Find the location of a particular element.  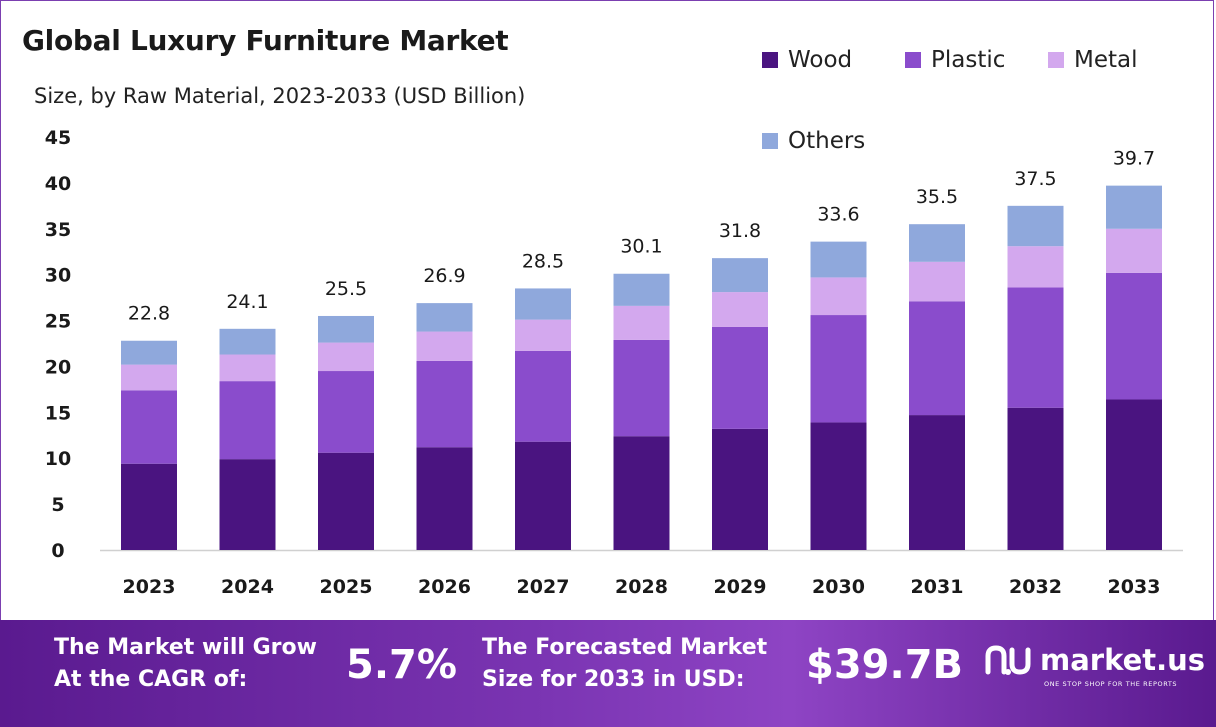

y-tick-label: 15 is located at coordinates (58, 413).